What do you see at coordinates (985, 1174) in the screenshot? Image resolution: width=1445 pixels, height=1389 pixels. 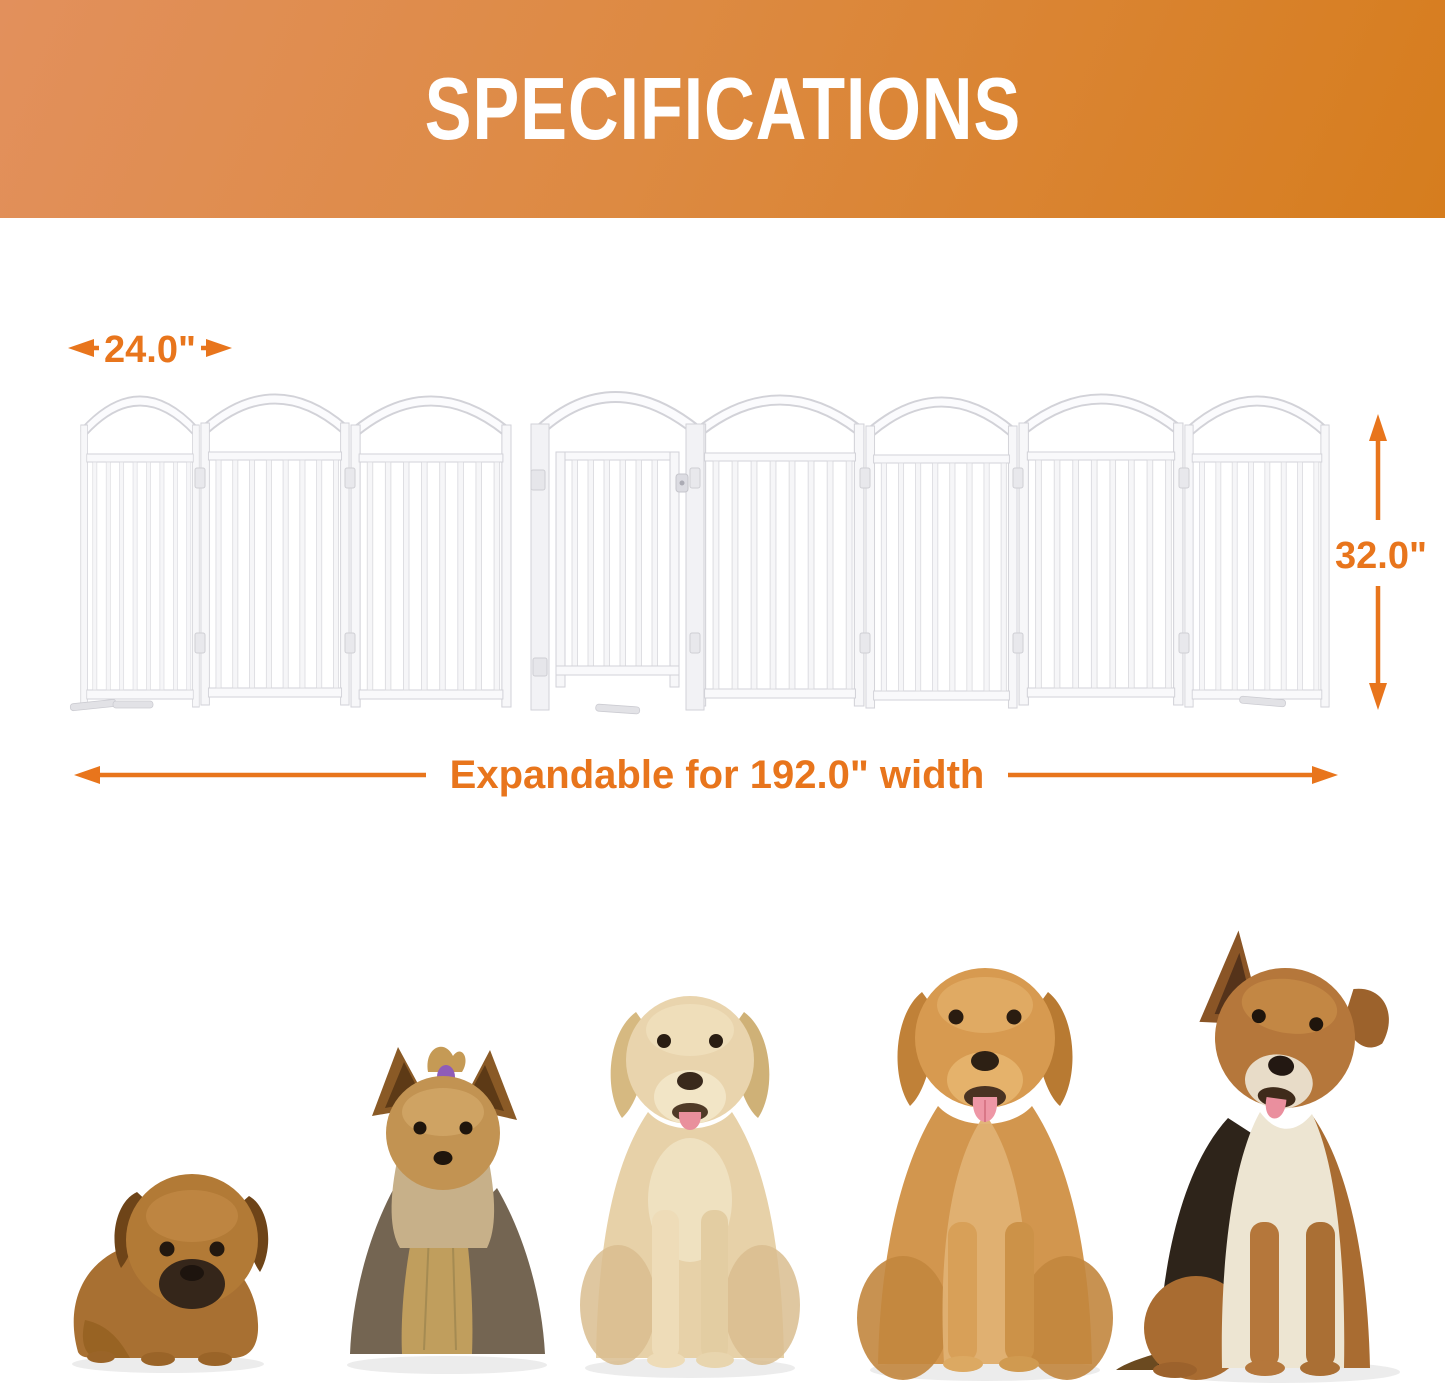 I see `golden-retriever-photo` at bounding box center [985, 1174].